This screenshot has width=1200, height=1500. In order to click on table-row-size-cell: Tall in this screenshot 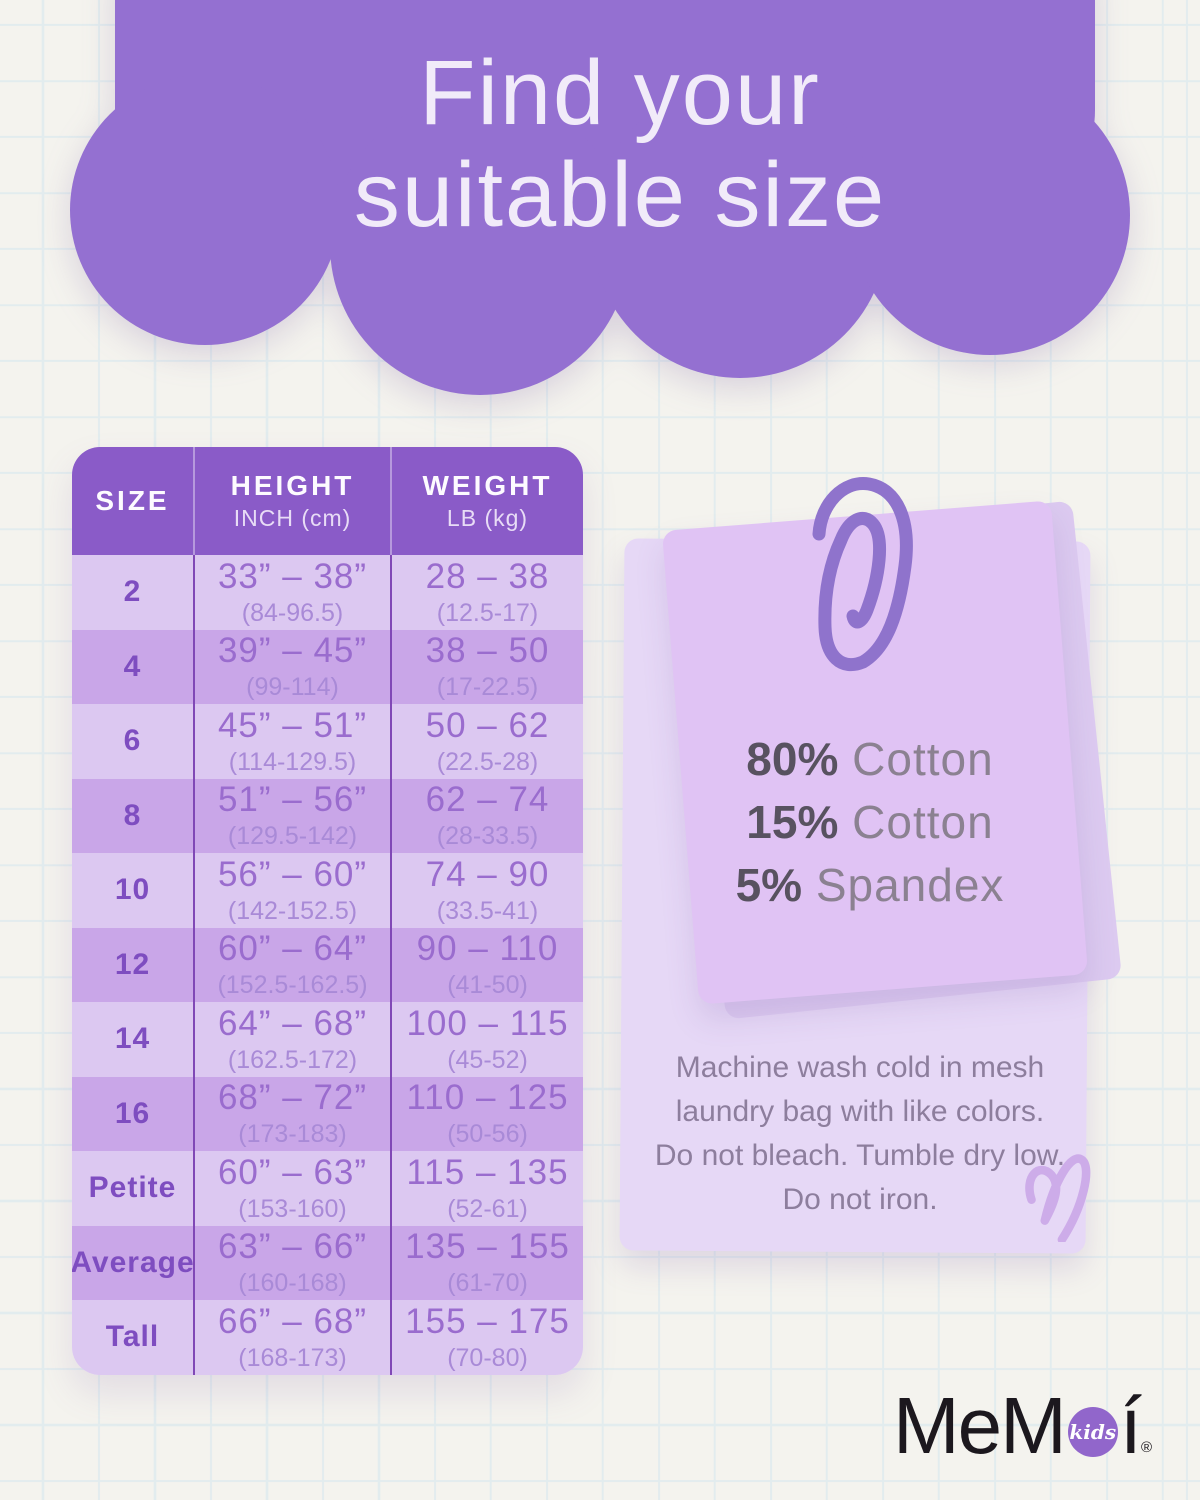, I will do `click(132, 1337)`.